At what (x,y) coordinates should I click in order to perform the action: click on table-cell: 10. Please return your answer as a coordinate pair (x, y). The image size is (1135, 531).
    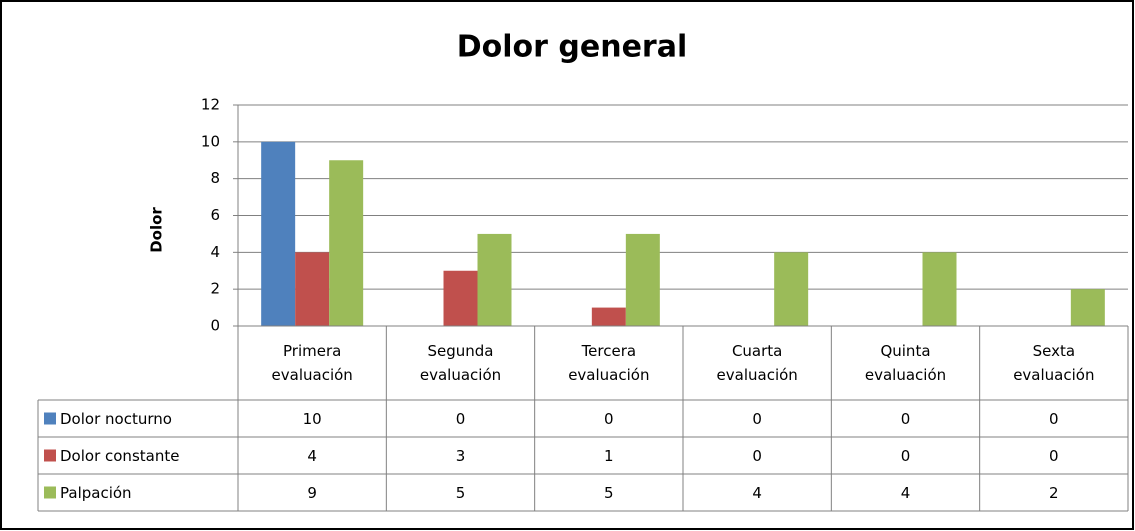
    Looking at the image, I should click on (312, 418).